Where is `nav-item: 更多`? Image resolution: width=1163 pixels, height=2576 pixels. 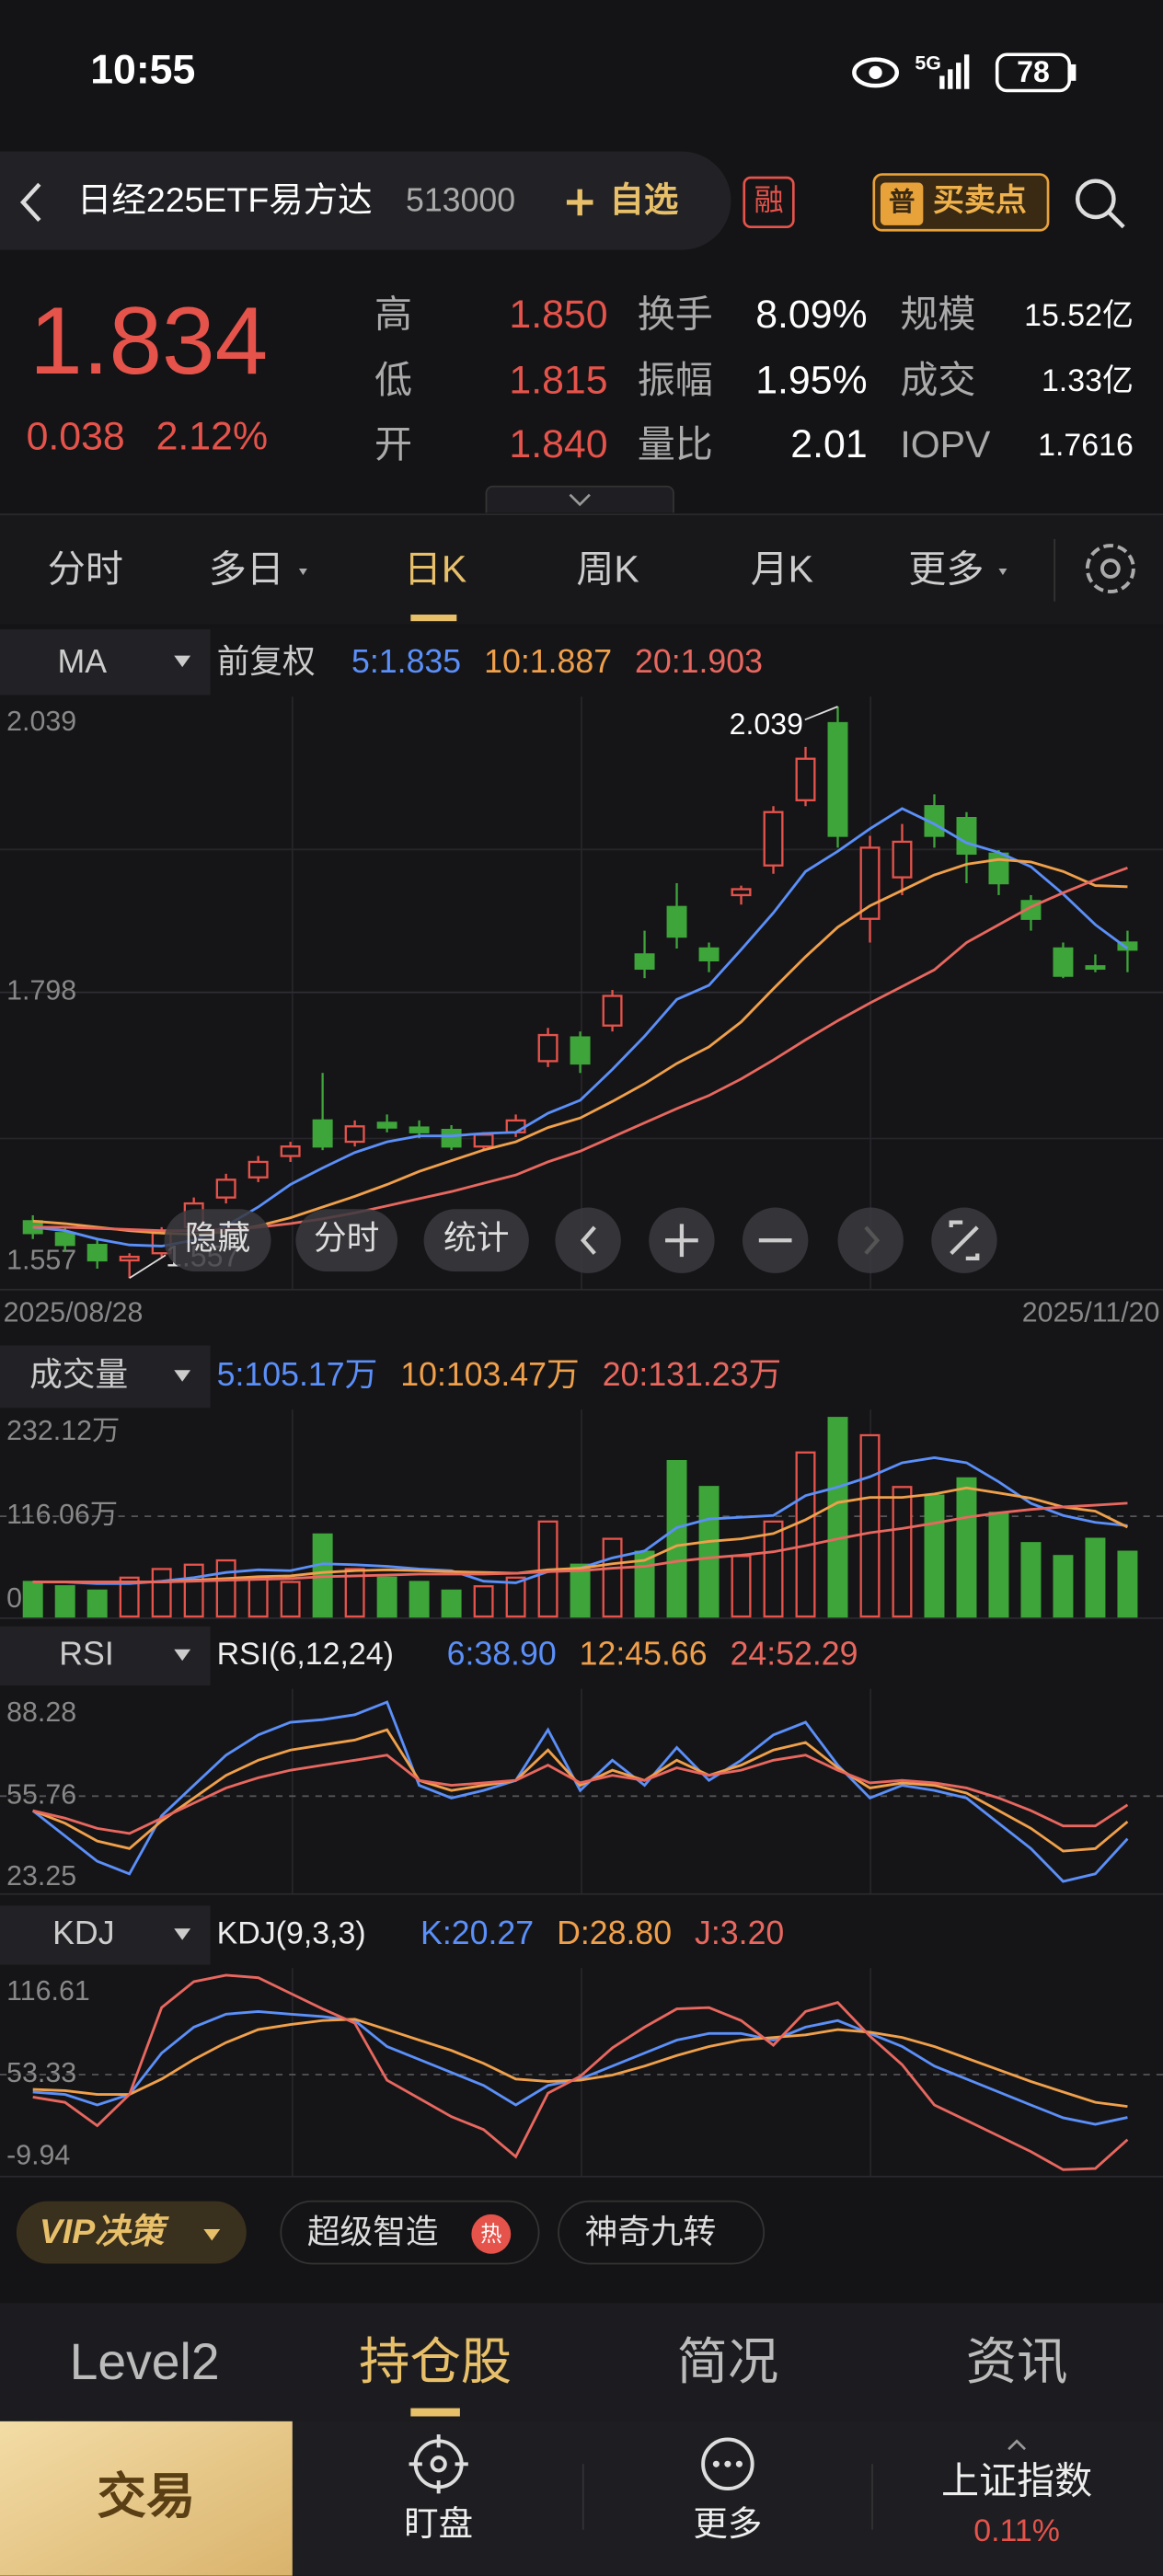
nav-item: 更多 is located at coordinates (727, 2523).